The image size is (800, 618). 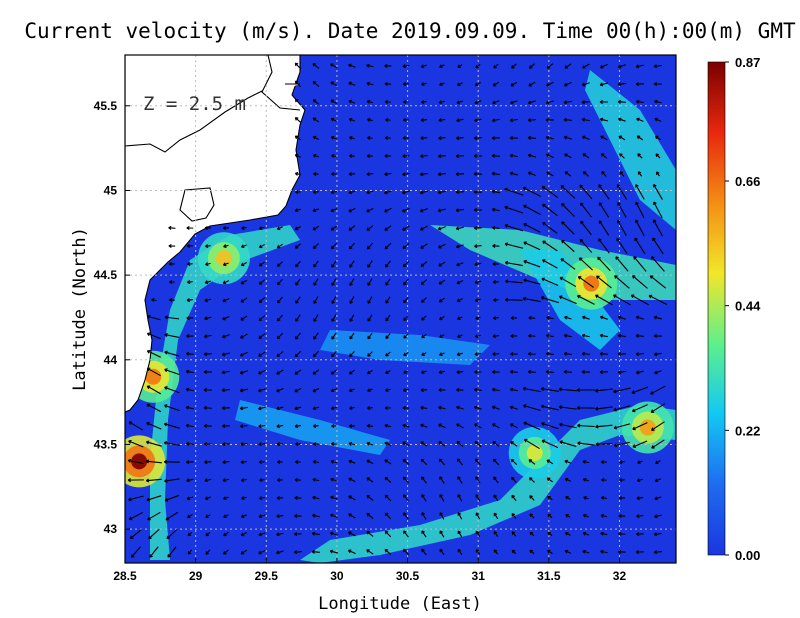 What do you see at coordinates (112, 317) in the screenshot?
I see `y-axis-ticks: 43 43.5 44 44.5 45 45.5` at bounding box center [112, 317].